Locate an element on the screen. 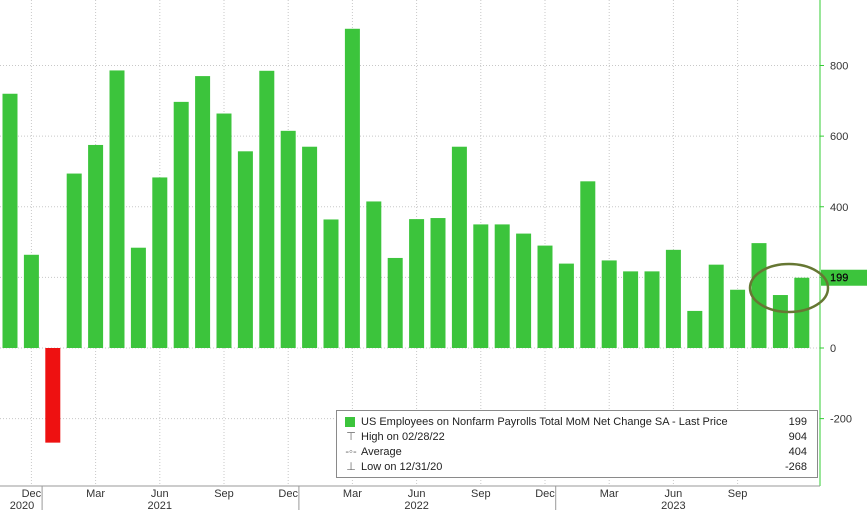  legend-swatch is located at coordinates (350, 422).